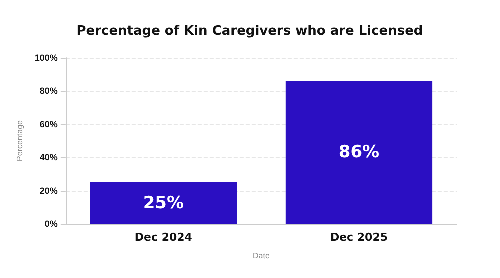 The height and width of the screenshot is (278, 500). What do you see at coordinates (250, 31) in the screenshot?
I see `chart-title: Percentage of Kin Caregivers who are Licensed` at bounding box center [250, 31].